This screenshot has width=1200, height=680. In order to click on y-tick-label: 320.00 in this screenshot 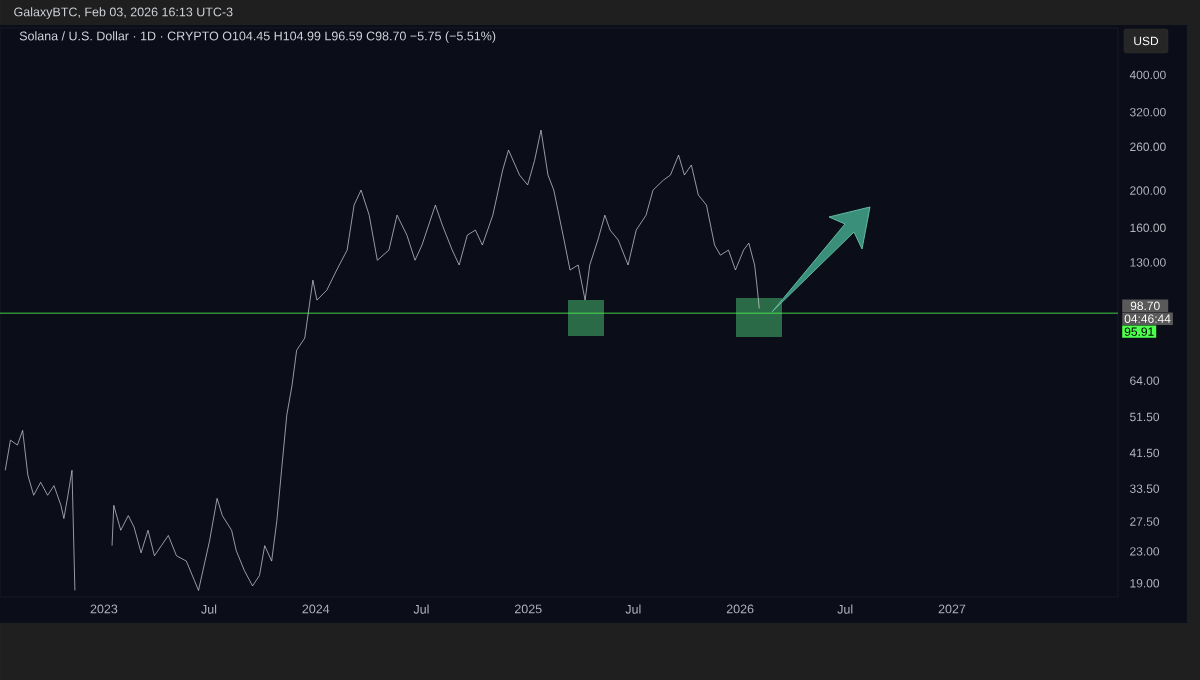, I will do `click(1147, 112)`.